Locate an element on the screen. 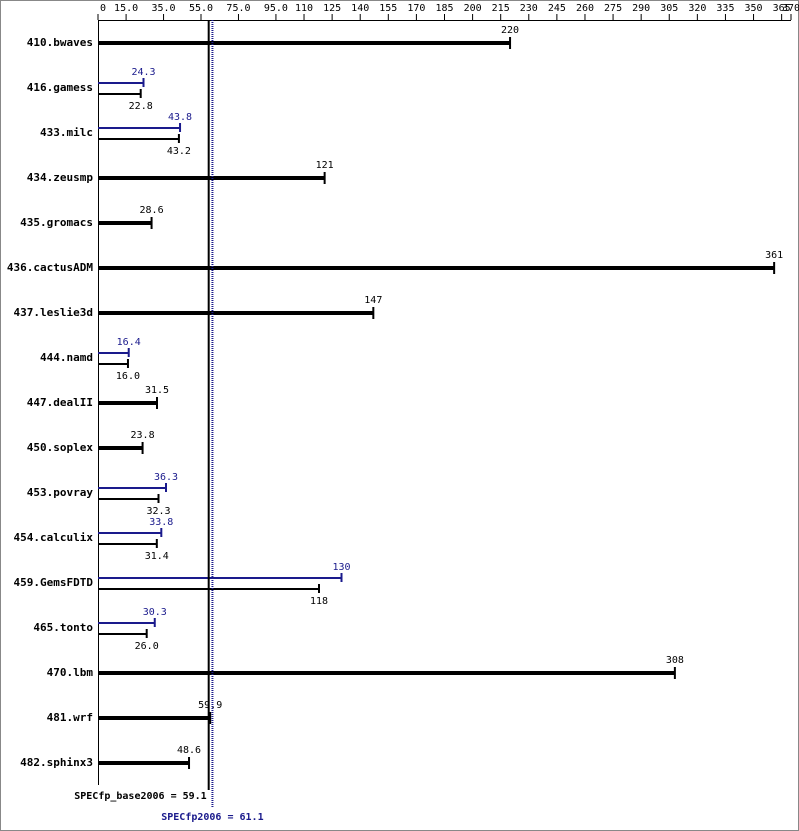  x-tick-label: 15.0 is located at coordinates (126, 8).